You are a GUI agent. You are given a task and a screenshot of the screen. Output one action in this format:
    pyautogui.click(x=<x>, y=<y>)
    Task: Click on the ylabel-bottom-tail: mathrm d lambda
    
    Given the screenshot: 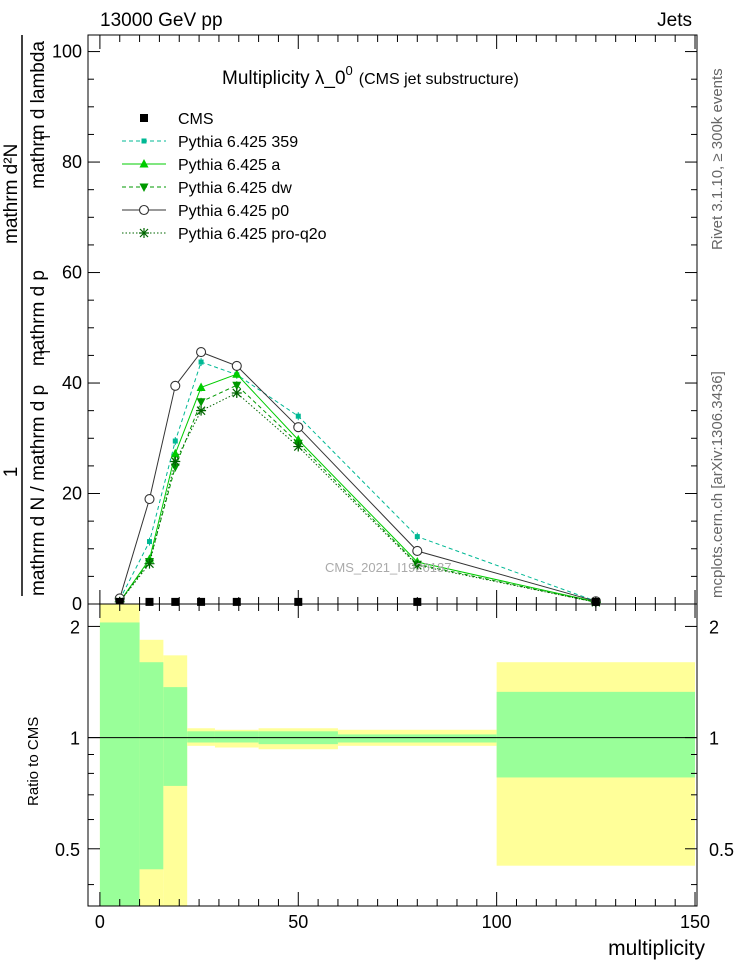 What is the action you would take?
    pyautogui.click(x=38, y=115)
    